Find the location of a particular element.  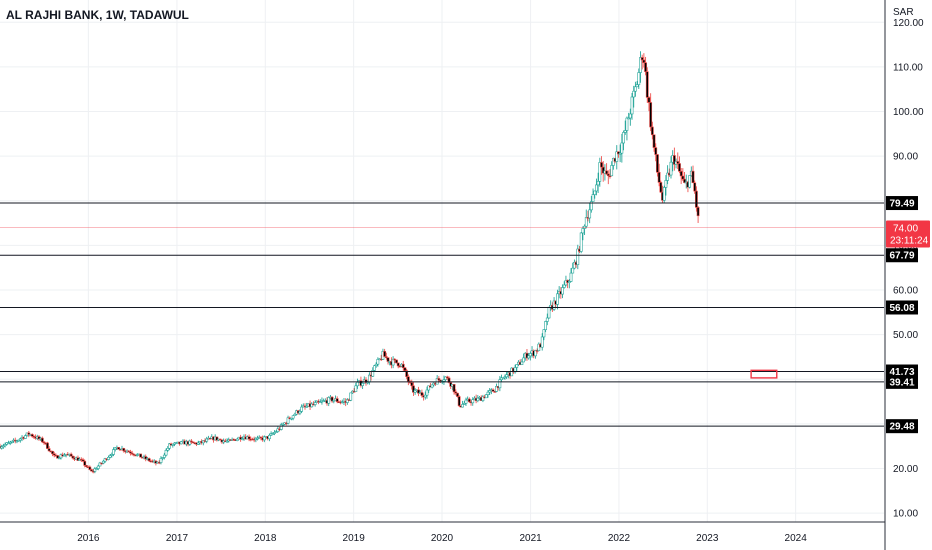

y-tick-label: 100.00 is located at coordinates (908, 112).